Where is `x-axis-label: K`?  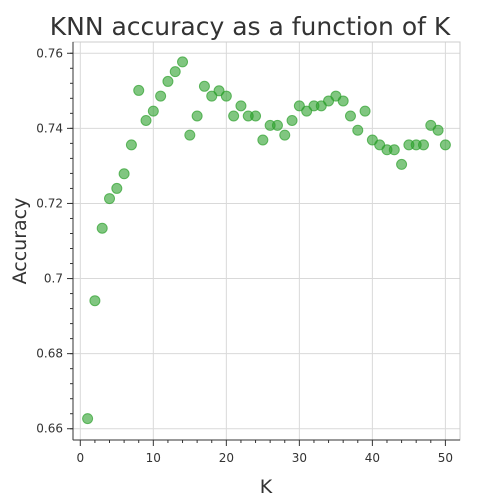
x-axis-label: K is located at coordinates (266, 487).